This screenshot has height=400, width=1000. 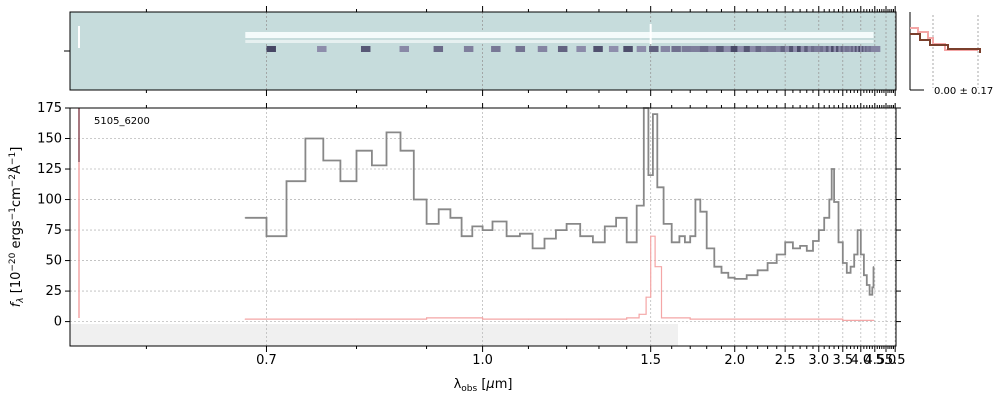 I want to click on y-tick-label: 50, so click(x=53, y=261).